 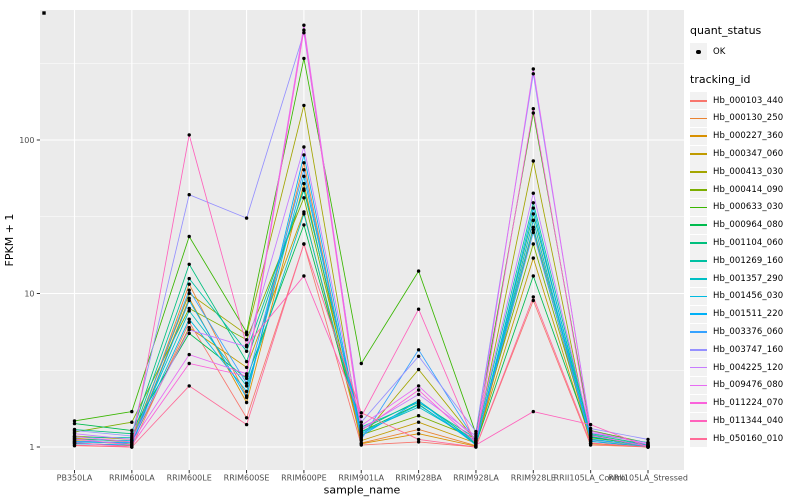 I want to click on legend-item-Hb_003376_060: Hb_003376_060, so click(x=744, y=332).